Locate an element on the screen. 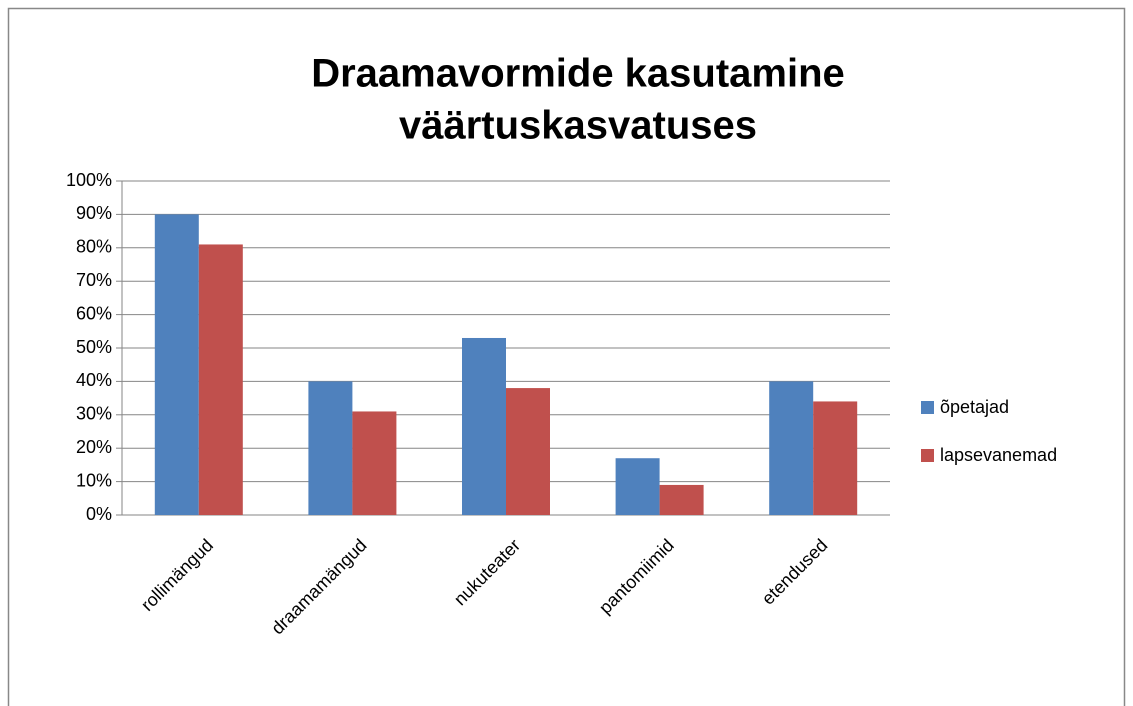 The width and height of the screenshot is (1133, 706). y-tick-label: 0% is located at coordinates (99, 514).